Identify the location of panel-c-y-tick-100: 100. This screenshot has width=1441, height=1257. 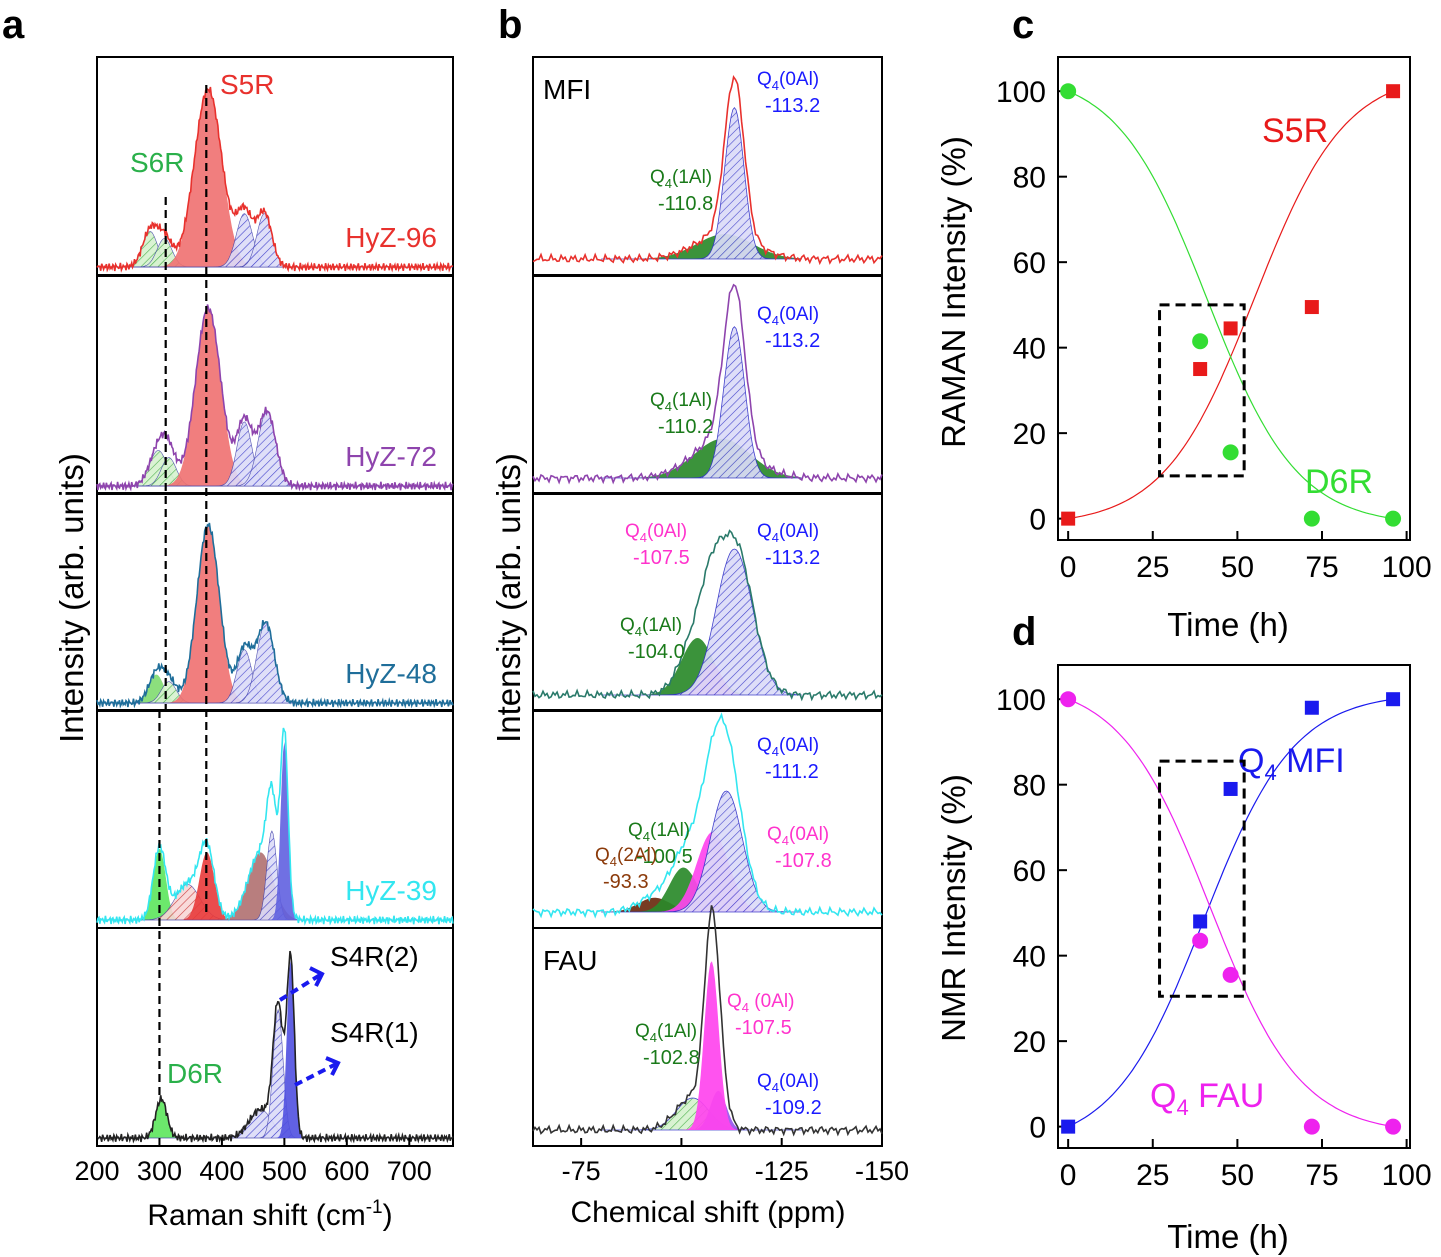
(1021, 92).